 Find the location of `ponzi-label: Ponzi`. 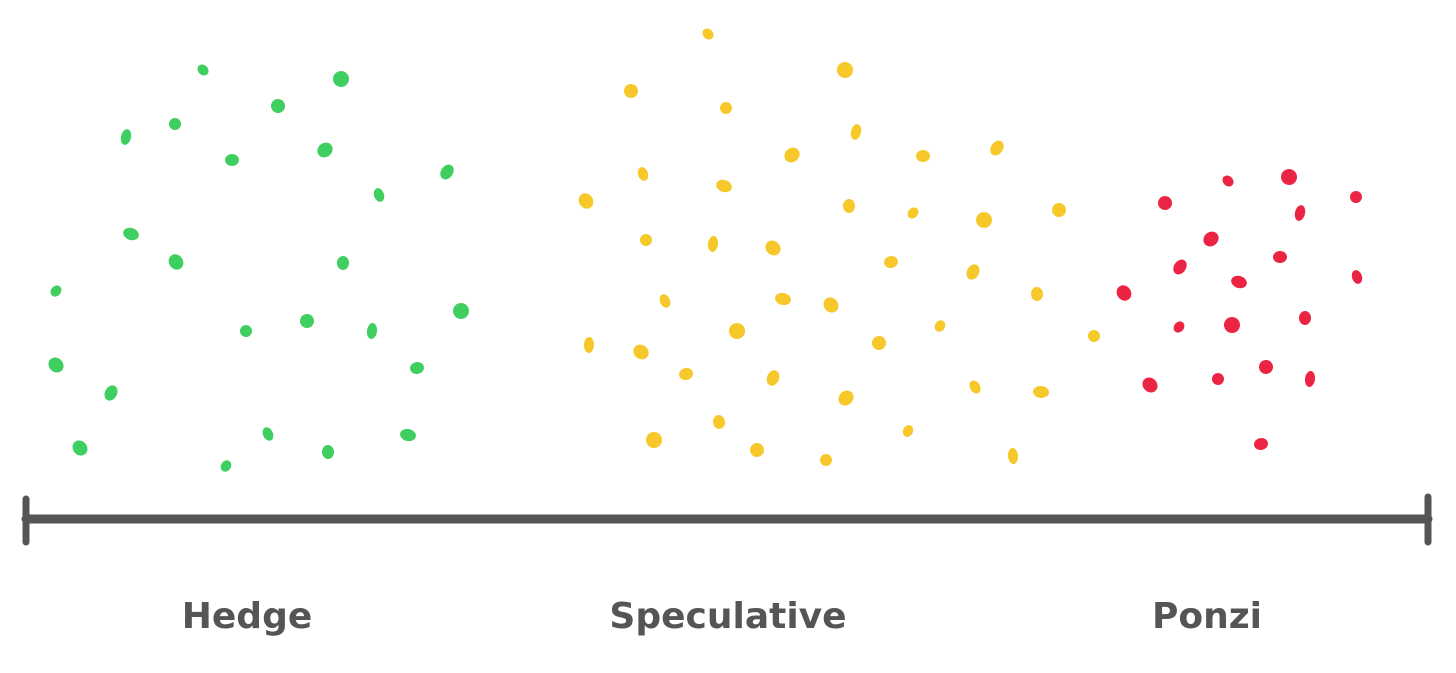

ponzi-label: Ponzi is located at coordinates (1207, 616).